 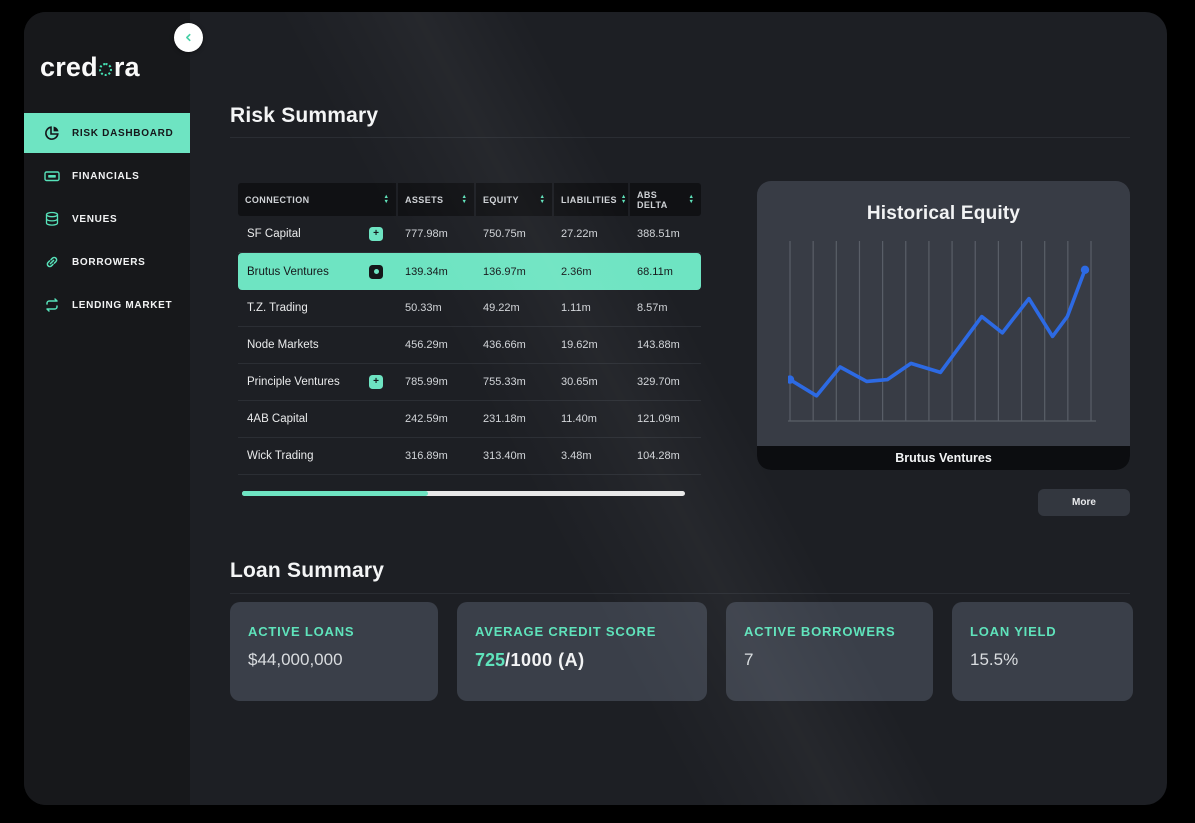 I want to click on stat-label: ACTIVE BORROWERS, so click(x=820, y=631).